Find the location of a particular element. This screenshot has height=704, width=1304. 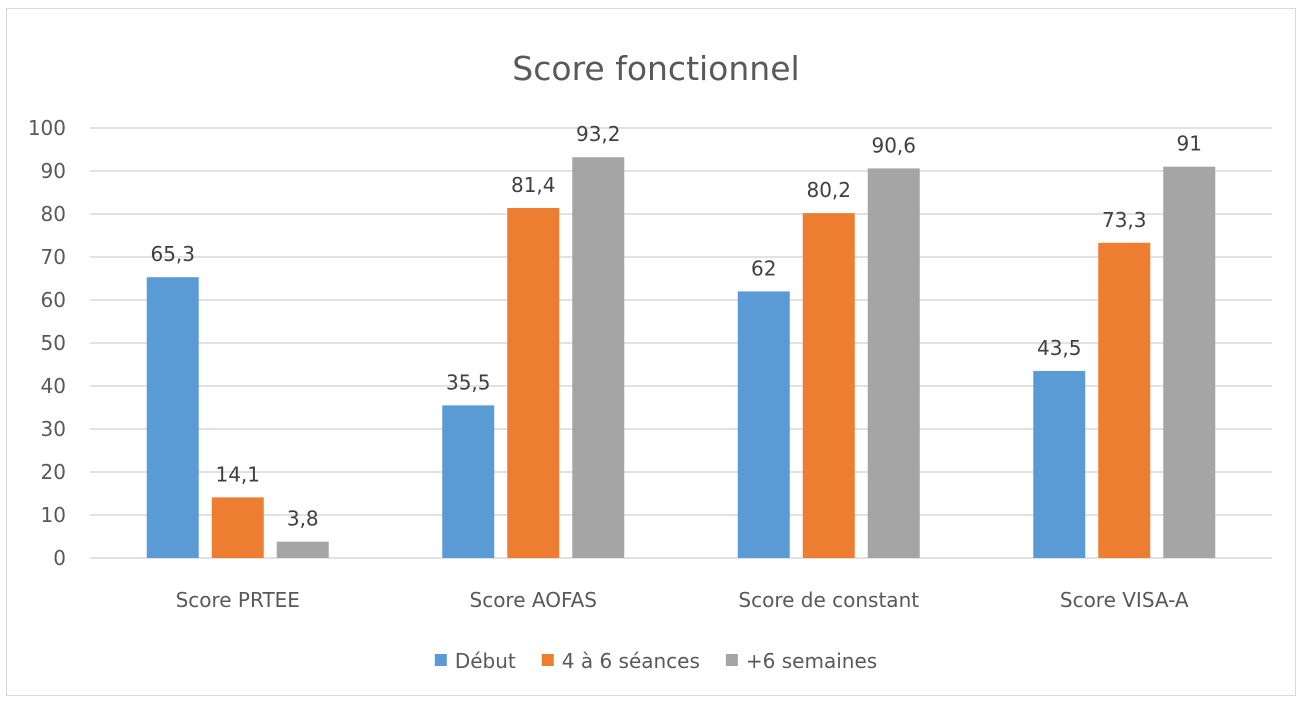

category-label: Score VISA-A is located at coordinates (1124, 600).